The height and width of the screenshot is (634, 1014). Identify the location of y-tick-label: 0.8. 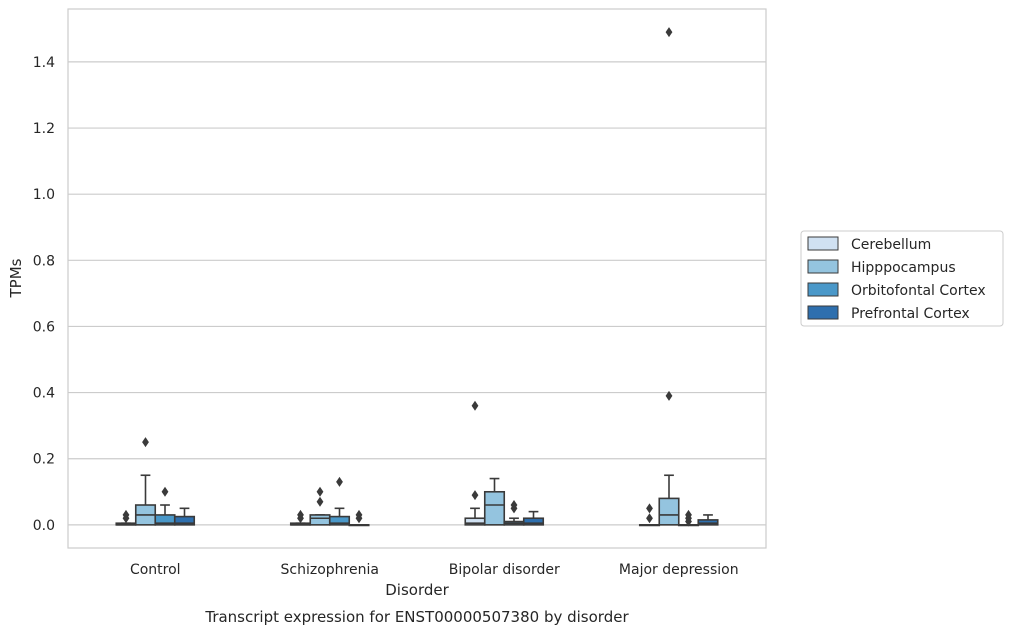
(44, 261).